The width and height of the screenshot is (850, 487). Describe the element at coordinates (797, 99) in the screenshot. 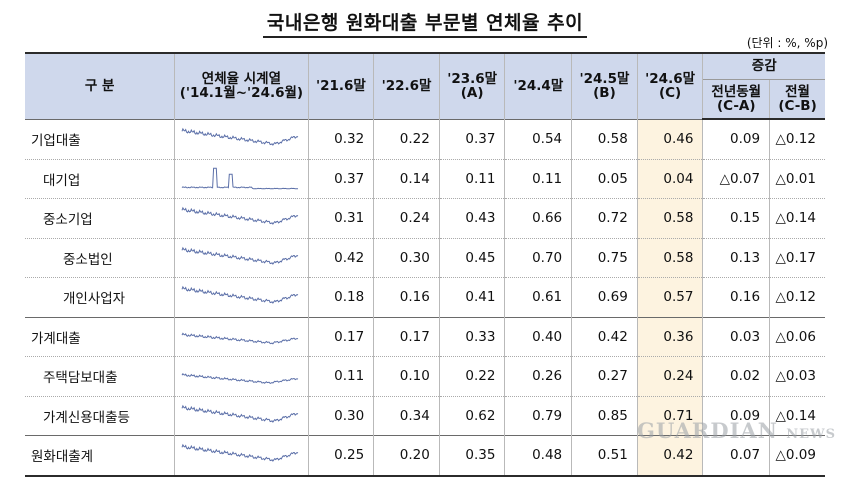

I see `header-mom: 전월 (C-B)` at that location.